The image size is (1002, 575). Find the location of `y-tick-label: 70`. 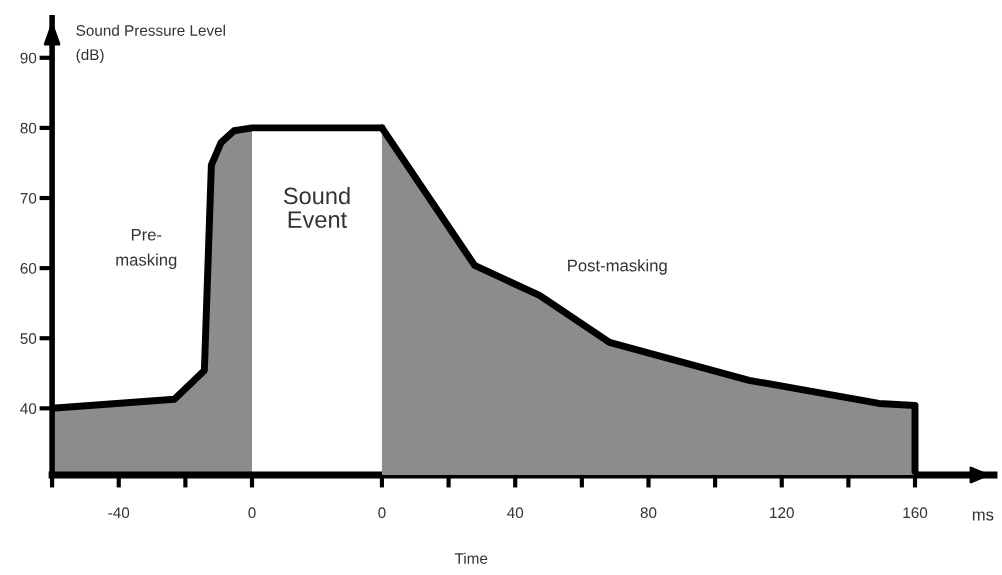

y-tick-label: 70 is located at coordinates (28, 198).